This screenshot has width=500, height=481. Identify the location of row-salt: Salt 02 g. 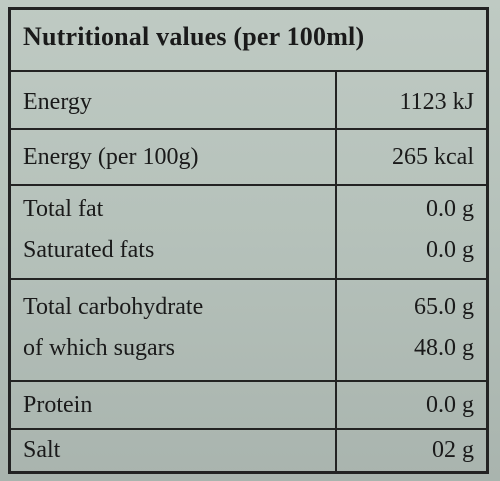
(248, 450).